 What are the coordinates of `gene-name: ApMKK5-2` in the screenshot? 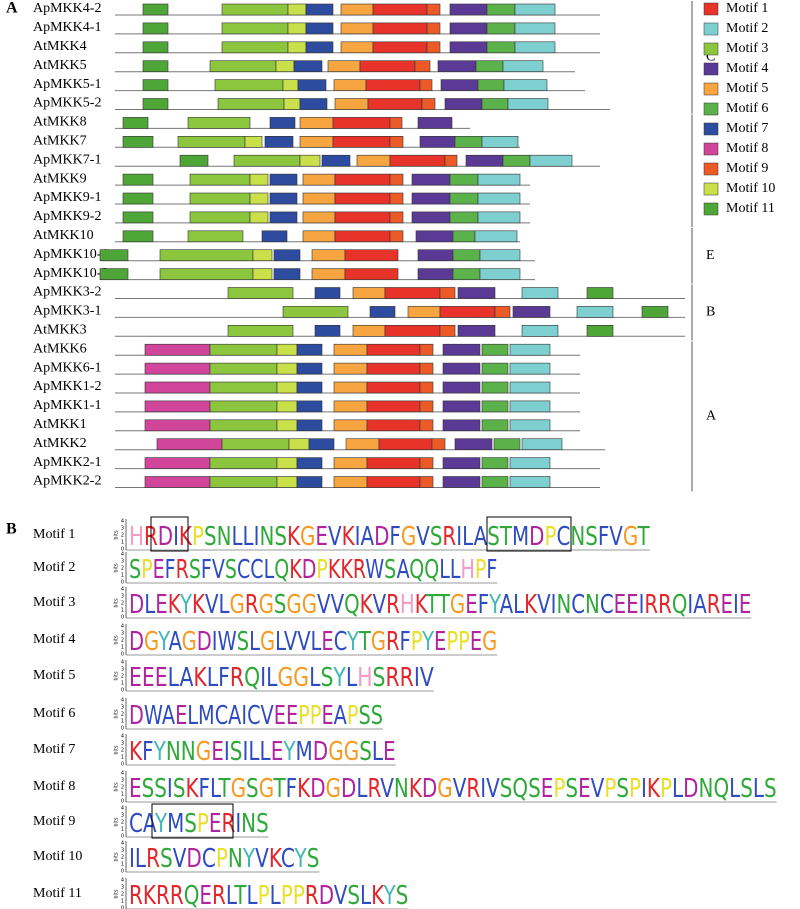 It's located at (67, 103).